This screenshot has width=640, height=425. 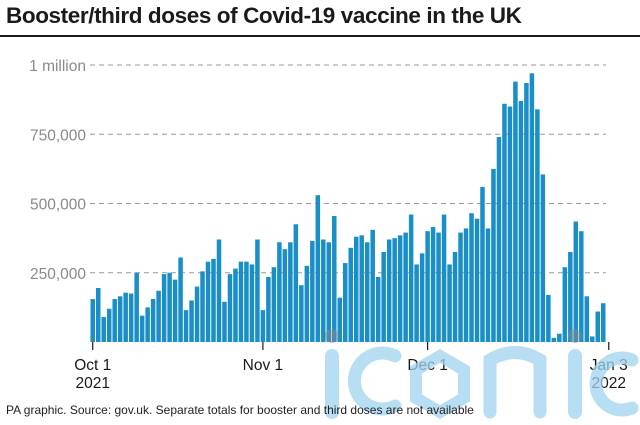 What do you see at coordinates (58, 274) in the screenshot?
I see `y-tick-label: 250,000` at bounding box center [58, 274].